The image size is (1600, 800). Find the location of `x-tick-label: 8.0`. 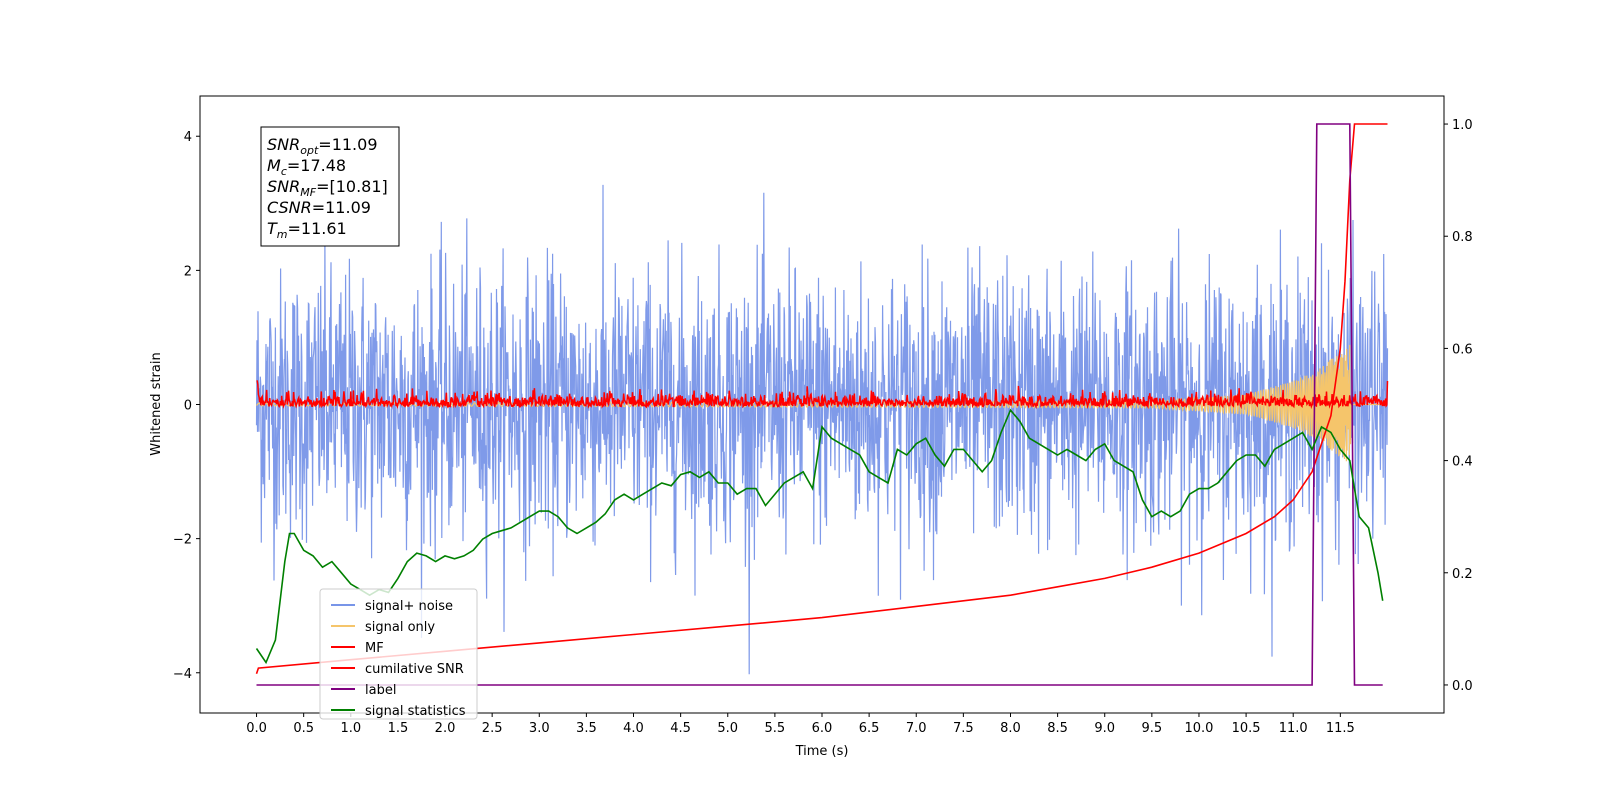

x-tick-label: 8.0 is located at coordinates (1010, 728).